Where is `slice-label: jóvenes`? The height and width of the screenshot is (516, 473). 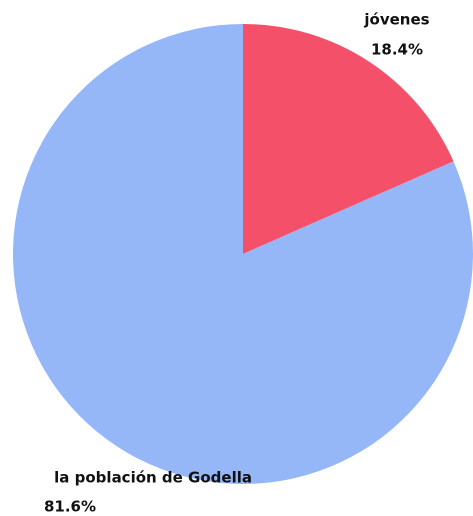 slice-label: jóvenes is located at coordinates (396, 20).